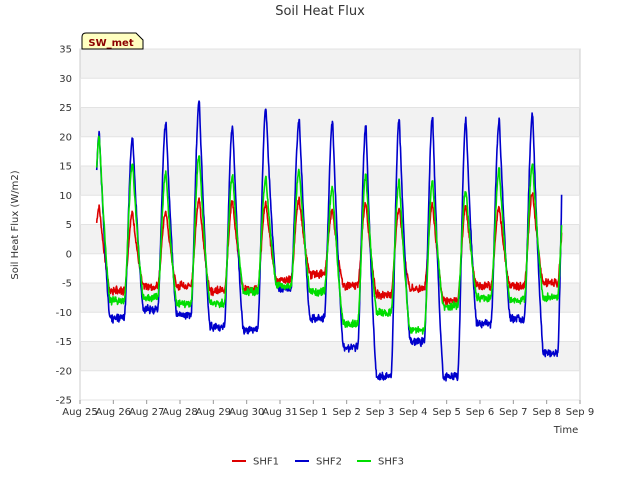 The image size is (640, 480). Describe the element at coordinates (64, 342) in the screenshot. I see `y-tick-label: -15` at that location.